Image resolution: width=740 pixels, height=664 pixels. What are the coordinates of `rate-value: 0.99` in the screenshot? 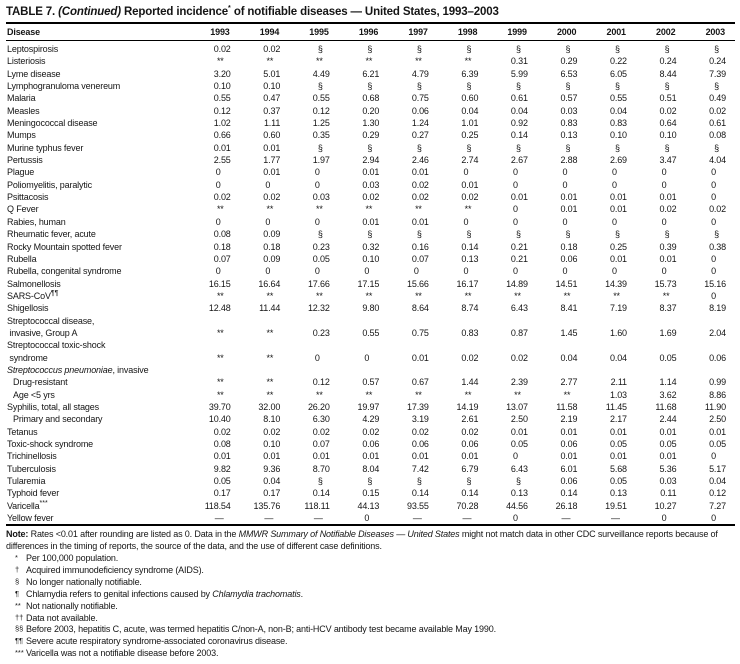 It's located at (717, 382).